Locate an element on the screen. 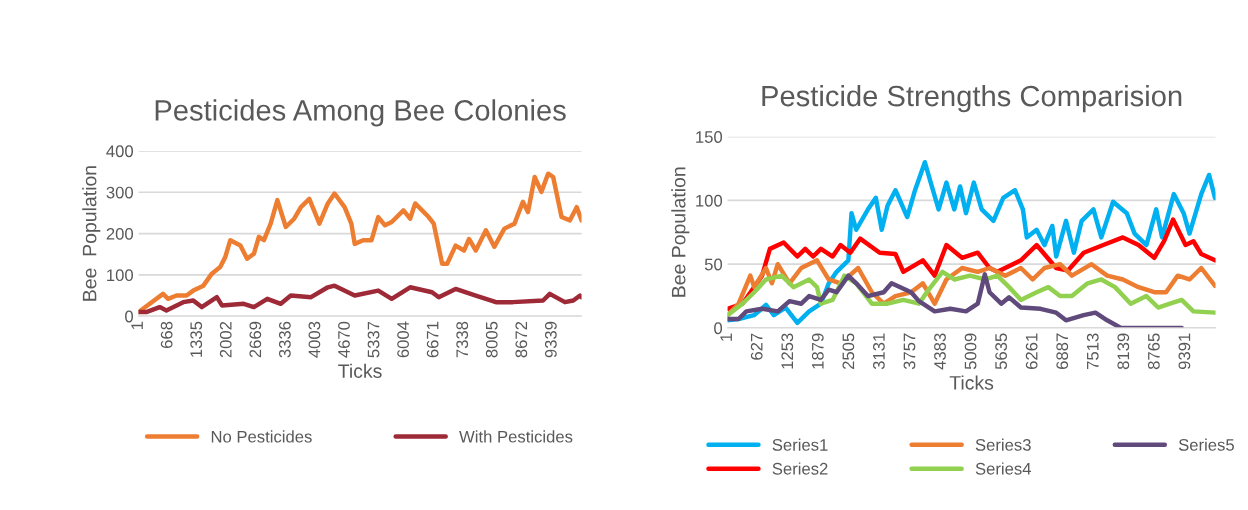 The height and width of the screenshot is (510, 1248). y-tick-label: 300 is located at coordinates (120, 192).